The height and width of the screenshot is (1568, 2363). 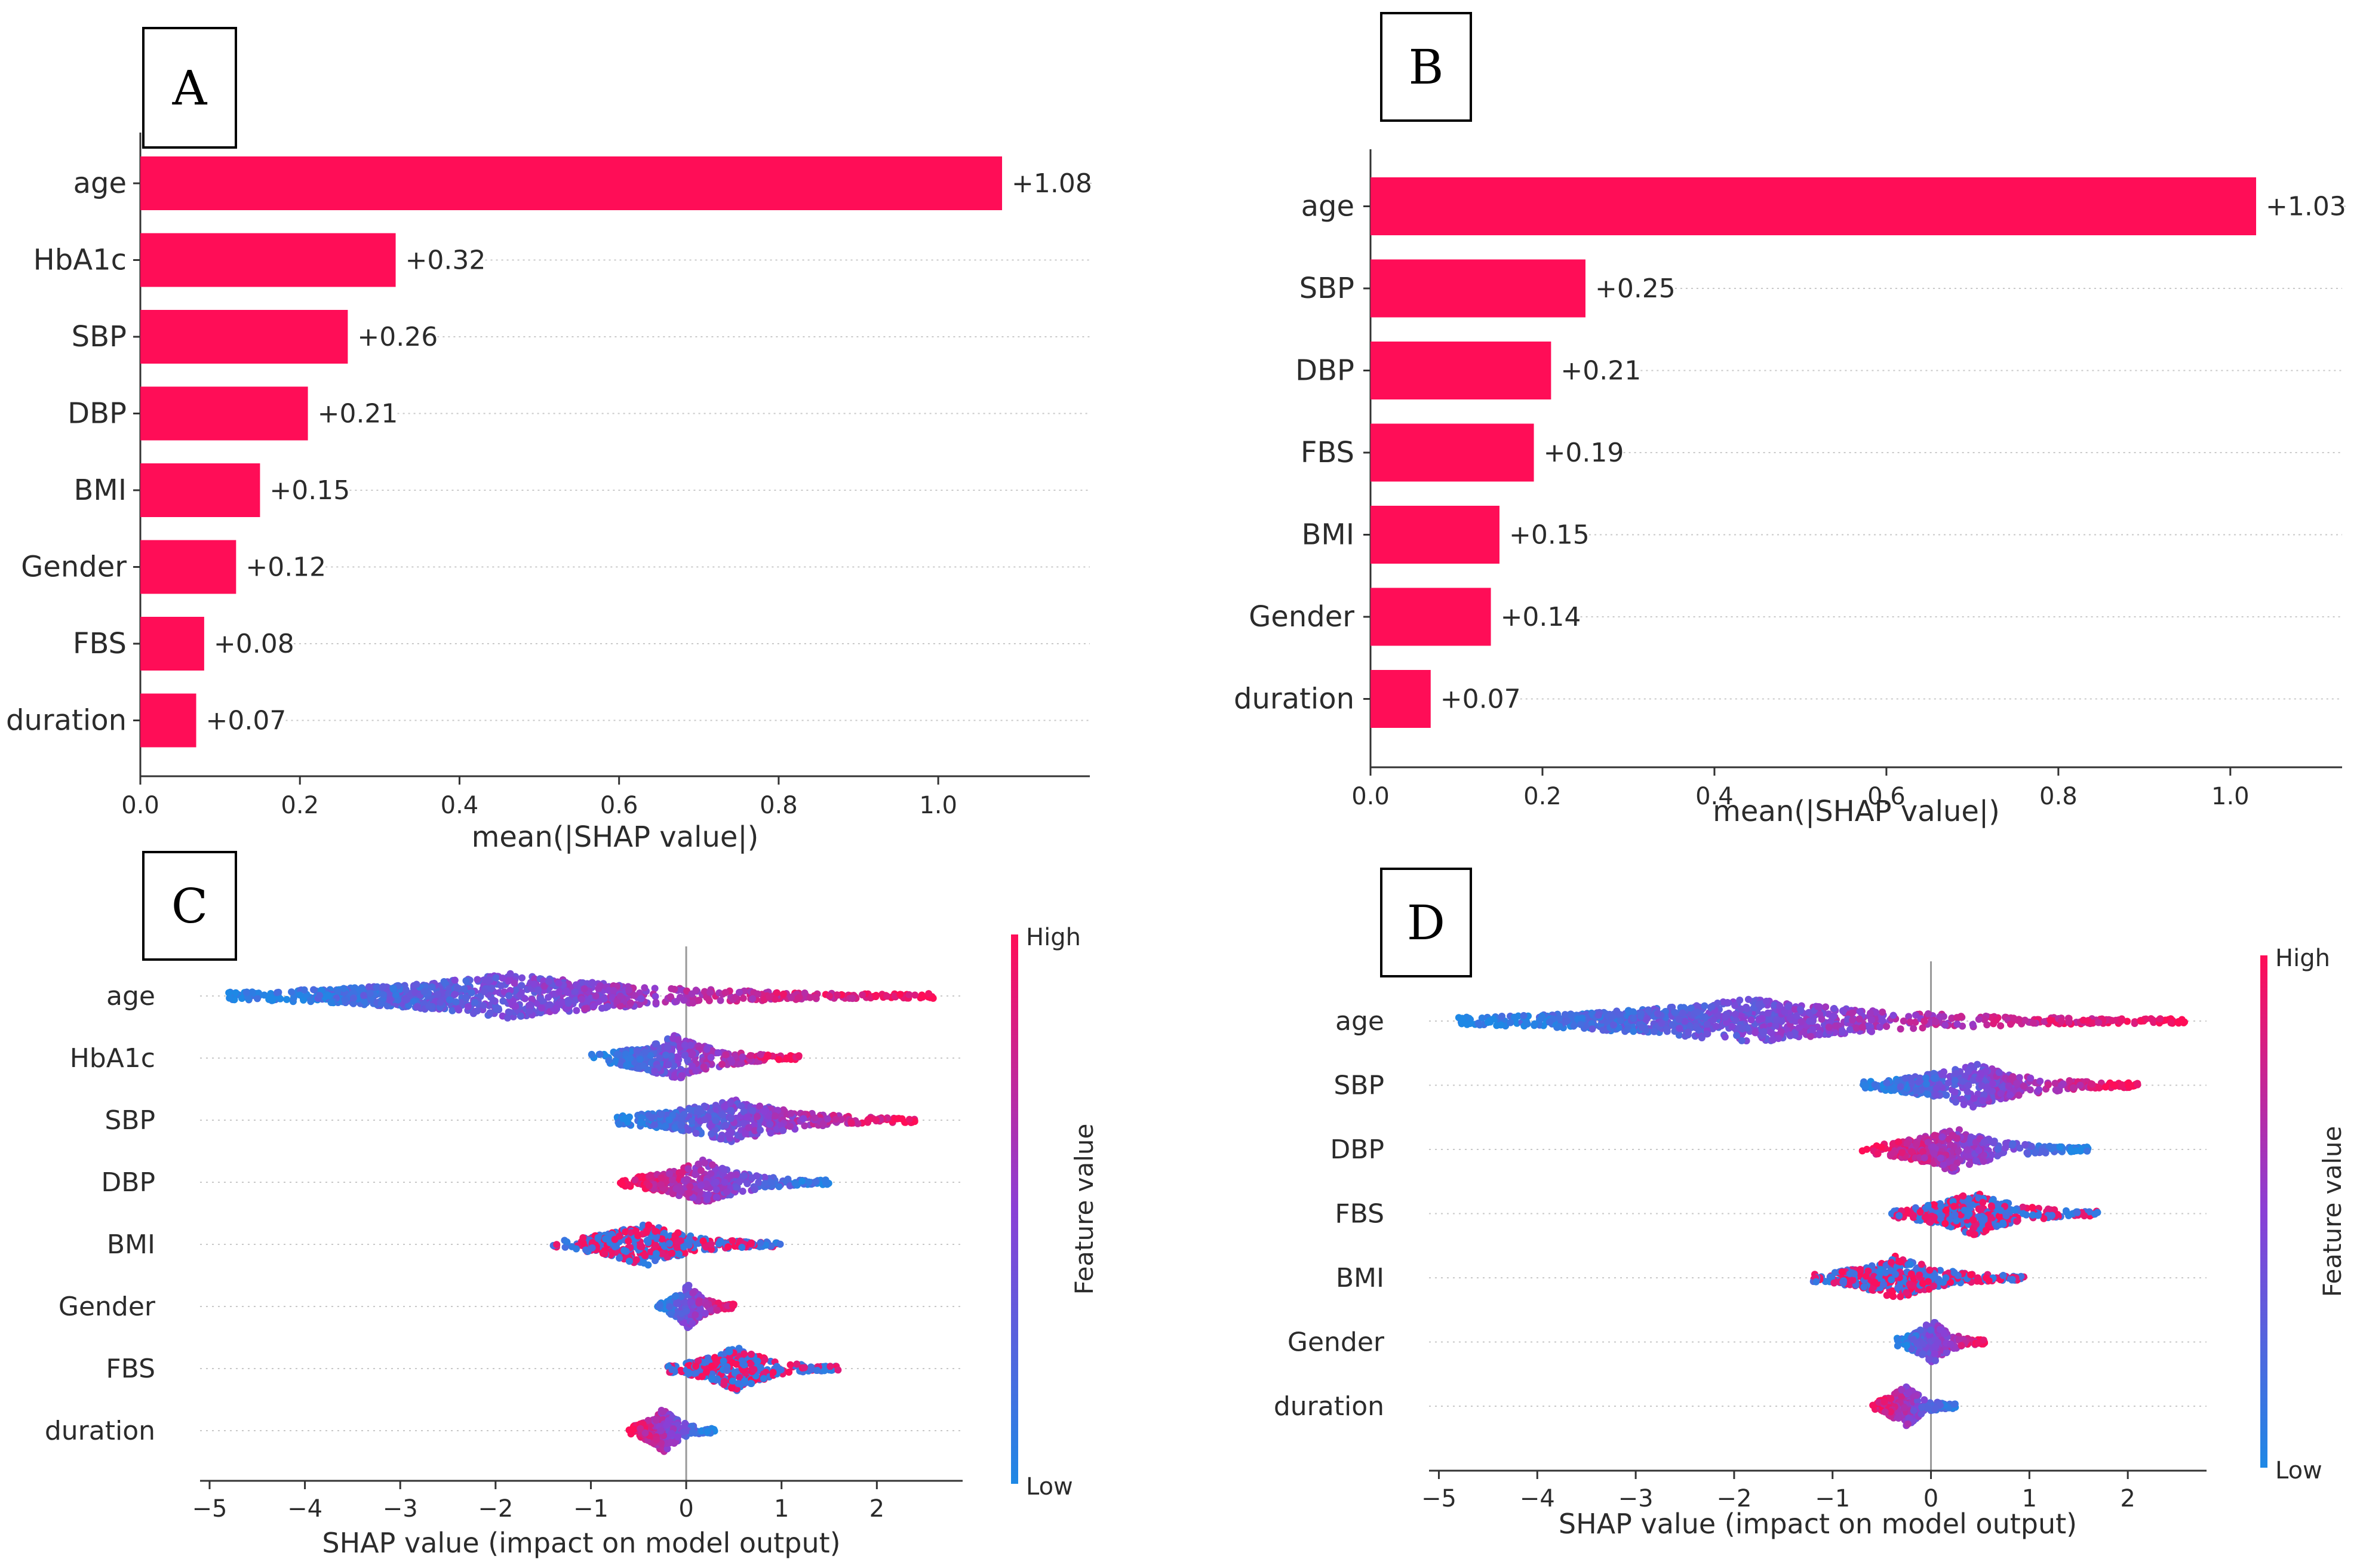 I want to click on panel-c-label-box, so click(x=189, y=906).